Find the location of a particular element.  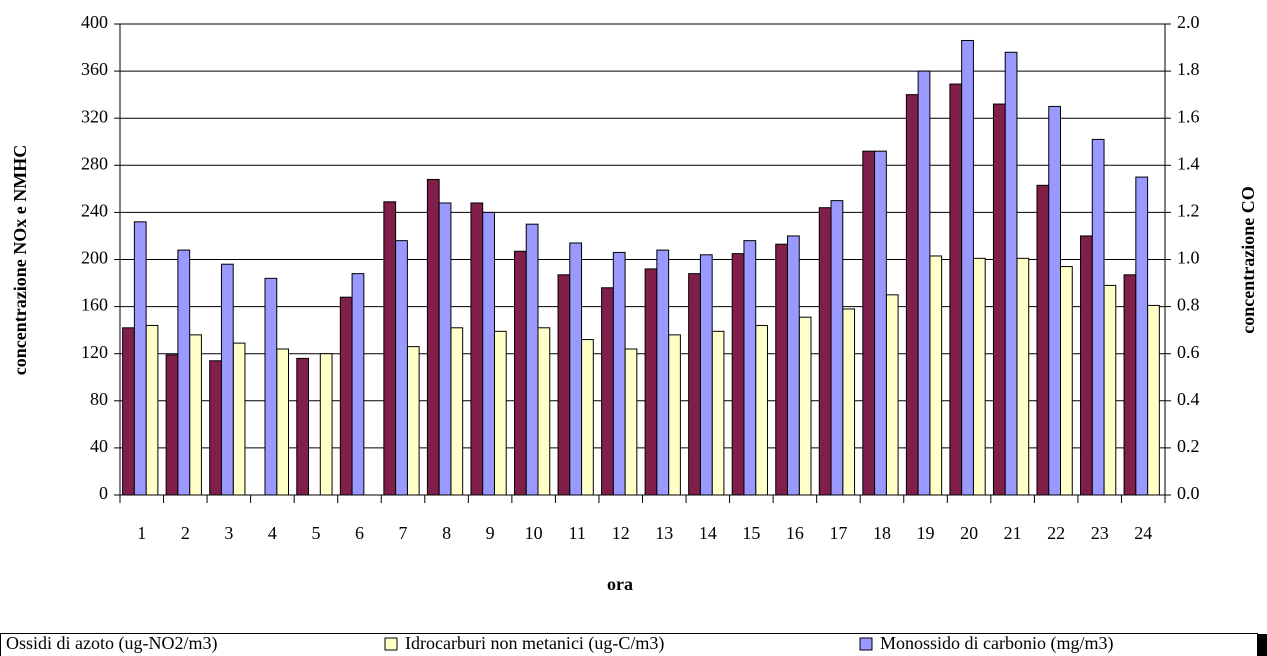

x-tick-label: 10 is located at coordinates (534, 533).